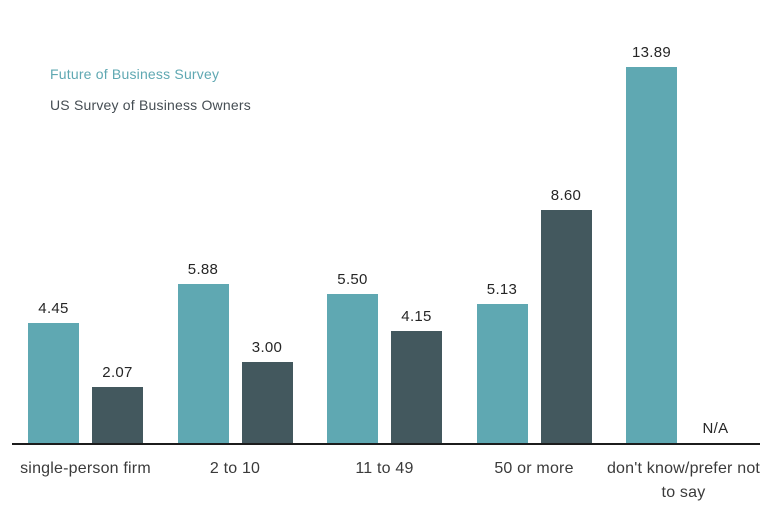  Describe the element at coordinates (683, 243) in the screenshot. I see `bar-pair: 13.89 N/A` at that location.